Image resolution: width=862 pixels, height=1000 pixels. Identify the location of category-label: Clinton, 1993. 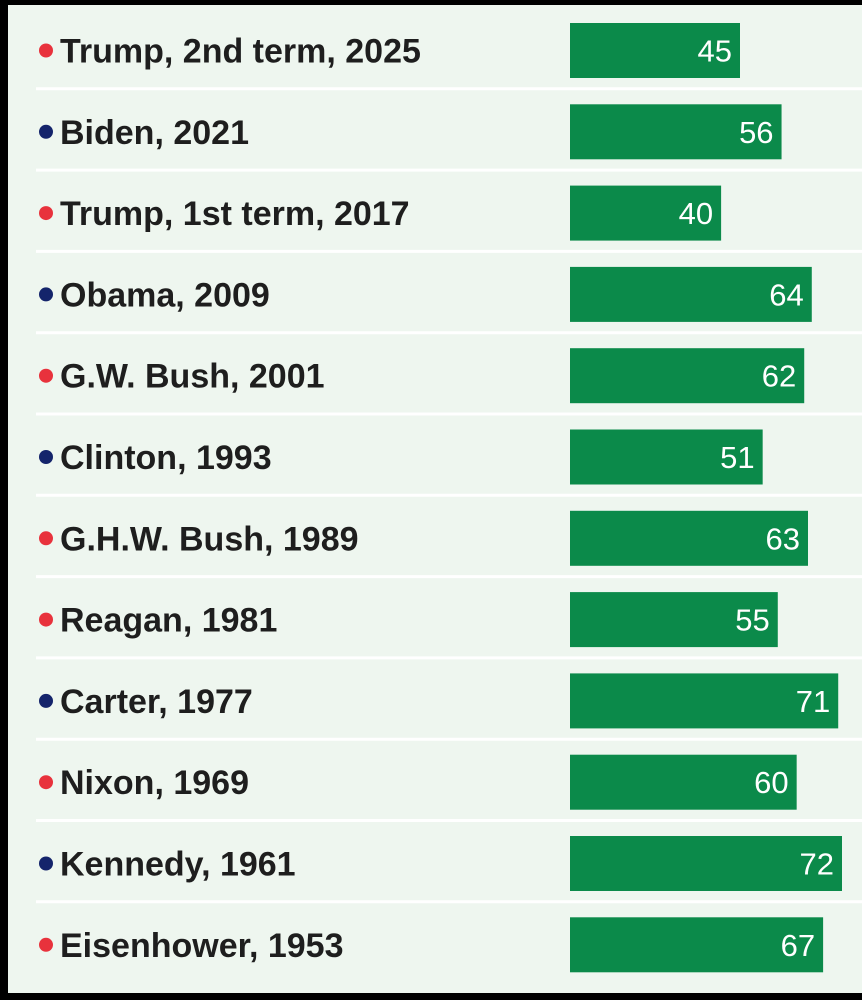
(166, 458).